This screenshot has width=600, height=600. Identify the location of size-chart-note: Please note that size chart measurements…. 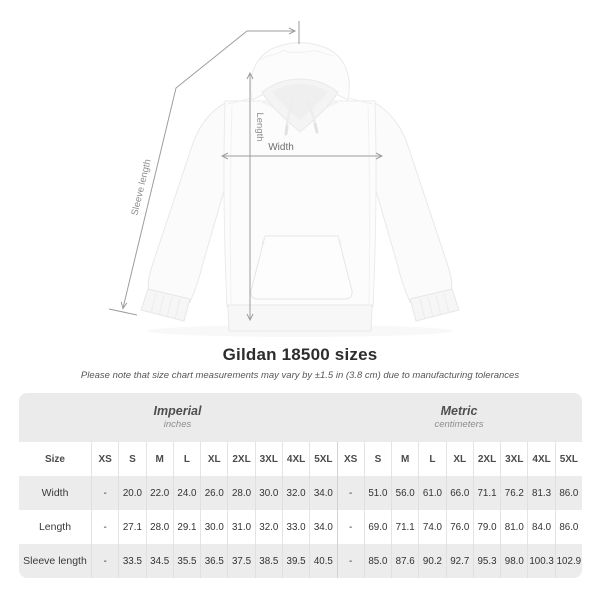
(300, 375).